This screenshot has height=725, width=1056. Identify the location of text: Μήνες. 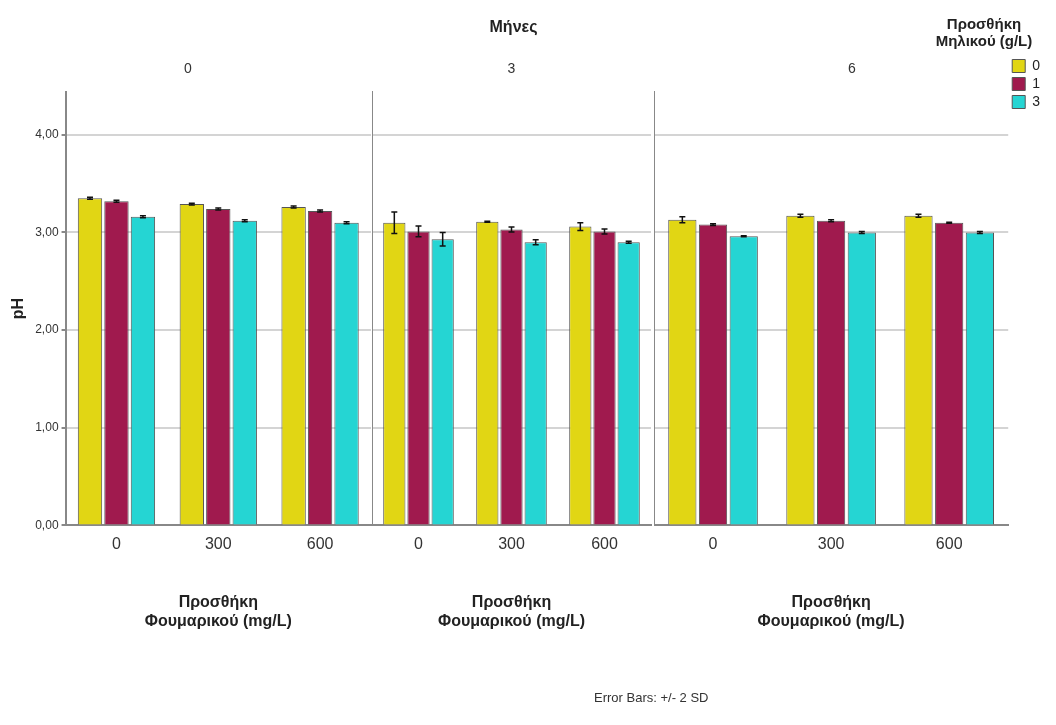
(513, 27).